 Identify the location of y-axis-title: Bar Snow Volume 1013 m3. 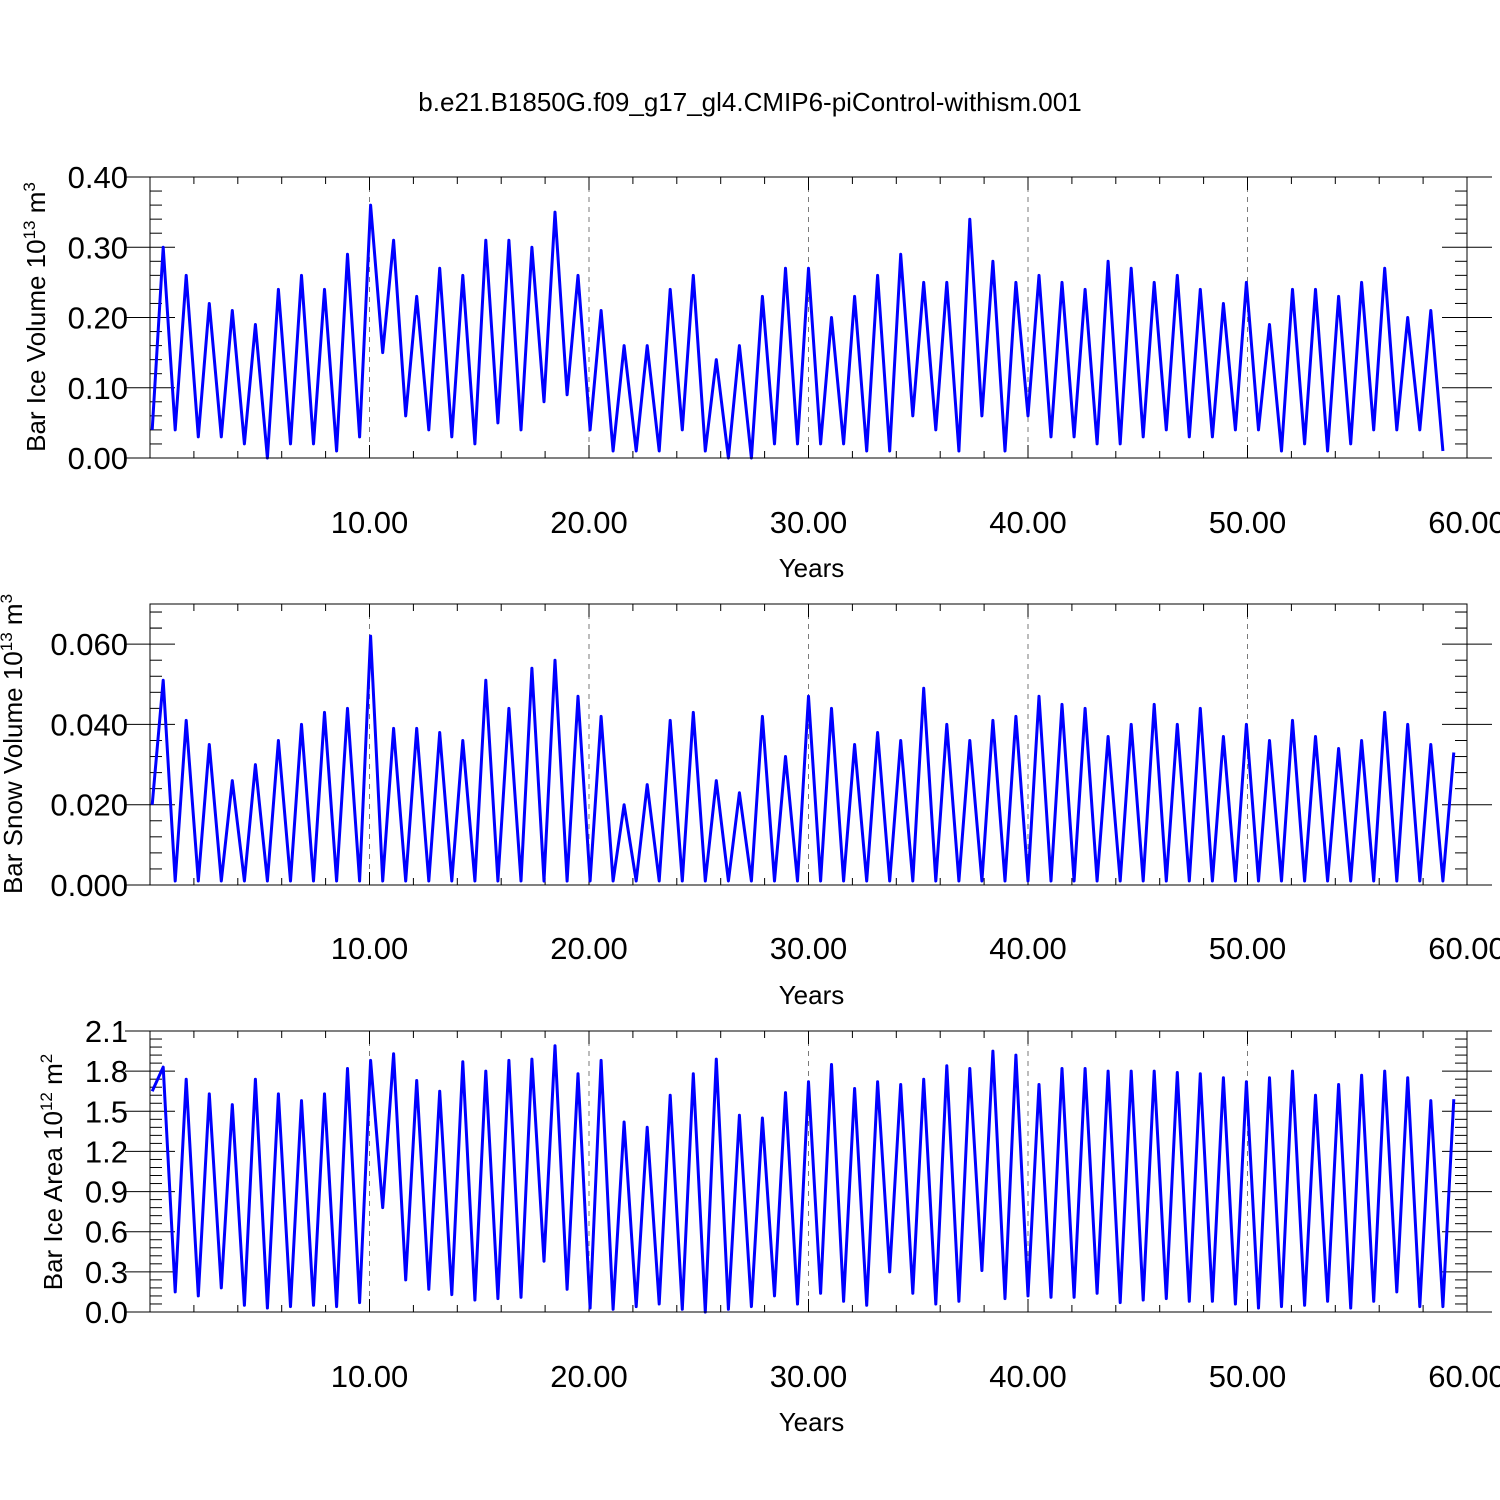
(14, 744).